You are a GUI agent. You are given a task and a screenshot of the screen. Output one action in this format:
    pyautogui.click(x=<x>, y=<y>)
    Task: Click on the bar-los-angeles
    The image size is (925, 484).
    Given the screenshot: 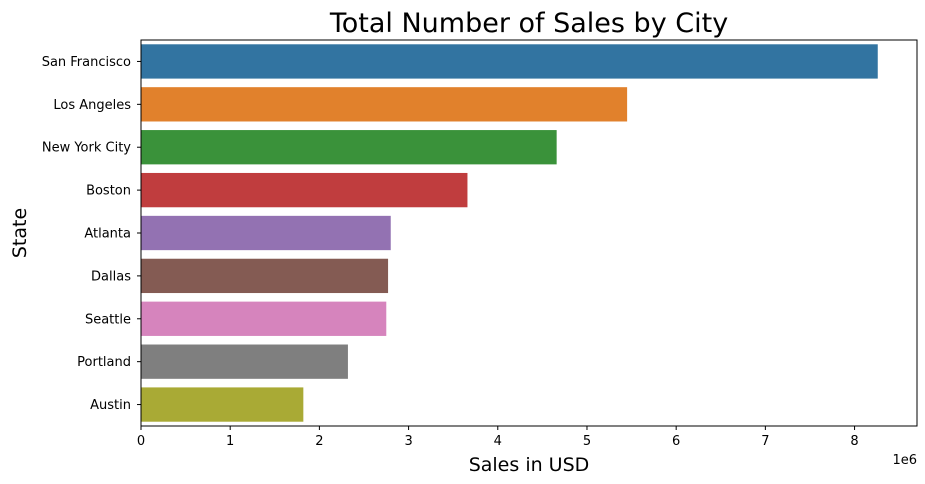 What is the action you would take?
    pyautogui.click(x=384, y=104)
    